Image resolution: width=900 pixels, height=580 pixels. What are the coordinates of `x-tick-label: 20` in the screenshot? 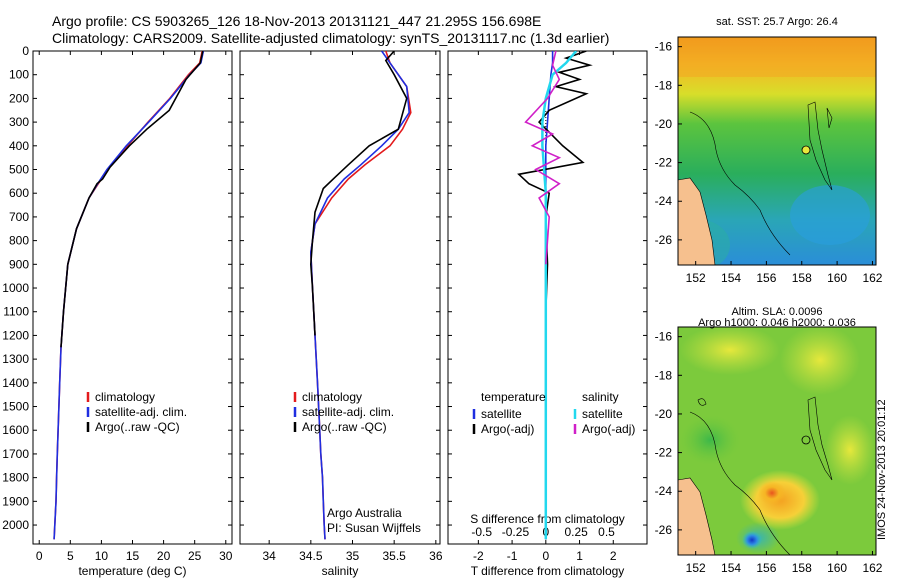 It's located at (164, 556).